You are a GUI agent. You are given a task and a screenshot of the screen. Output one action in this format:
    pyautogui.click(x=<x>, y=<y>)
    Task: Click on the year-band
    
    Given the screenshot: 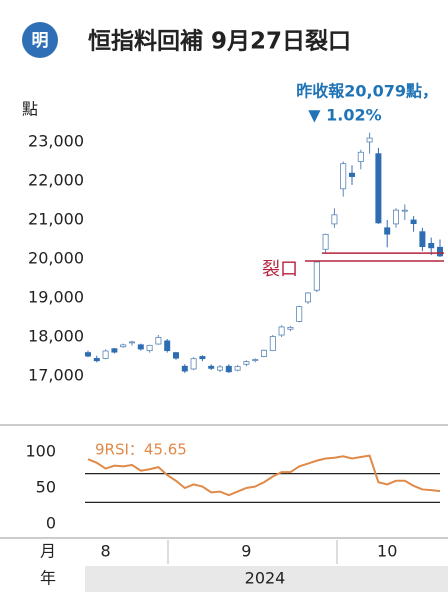 What is the action you would take?
    pyautogui.click(x=266, y=579)
    